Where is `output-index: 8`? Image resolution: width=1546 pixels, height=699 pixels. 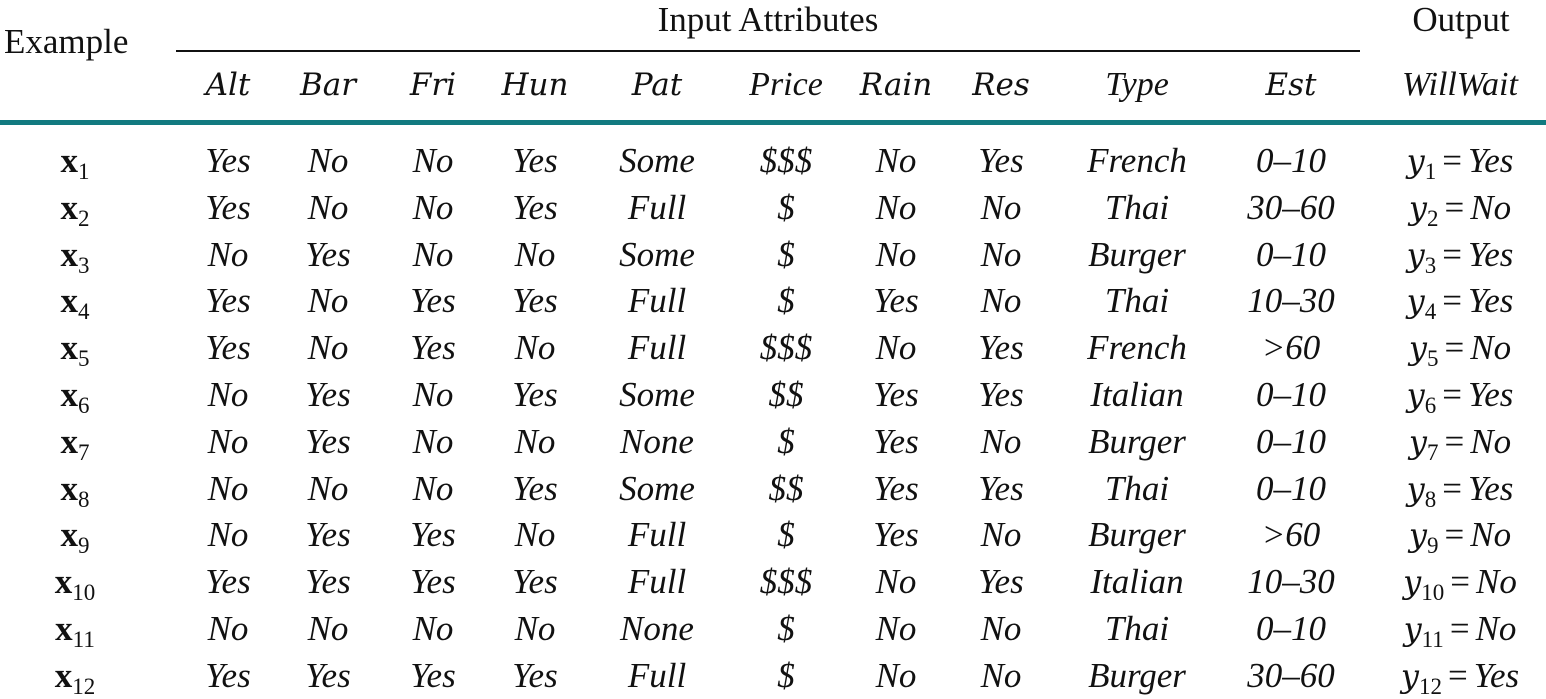 output-index: 8 is located at coordinates (1430, 499).